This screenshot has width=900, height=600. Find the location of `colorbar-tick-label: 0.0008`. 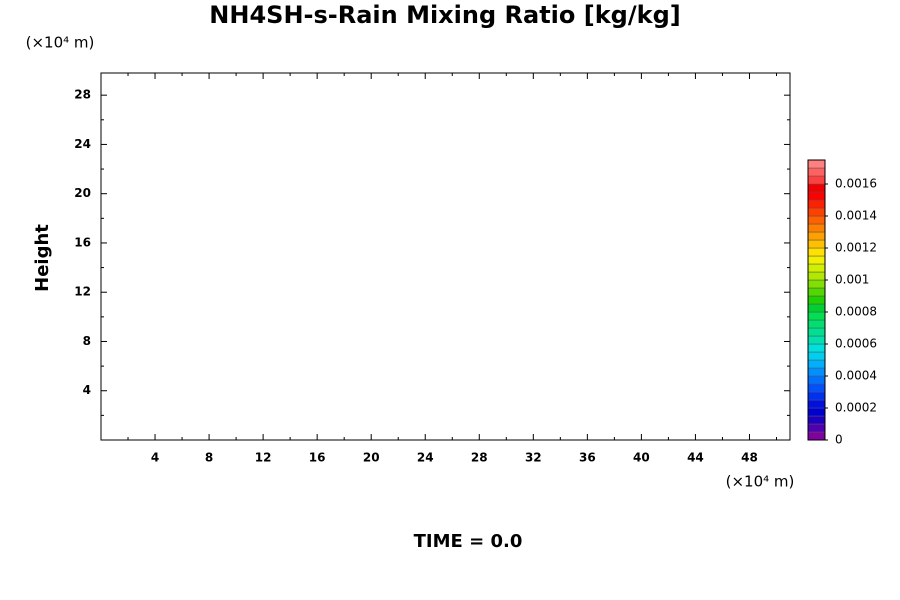

colorbar-tick-label: 0.0008 is located at coordinates (856, 312).